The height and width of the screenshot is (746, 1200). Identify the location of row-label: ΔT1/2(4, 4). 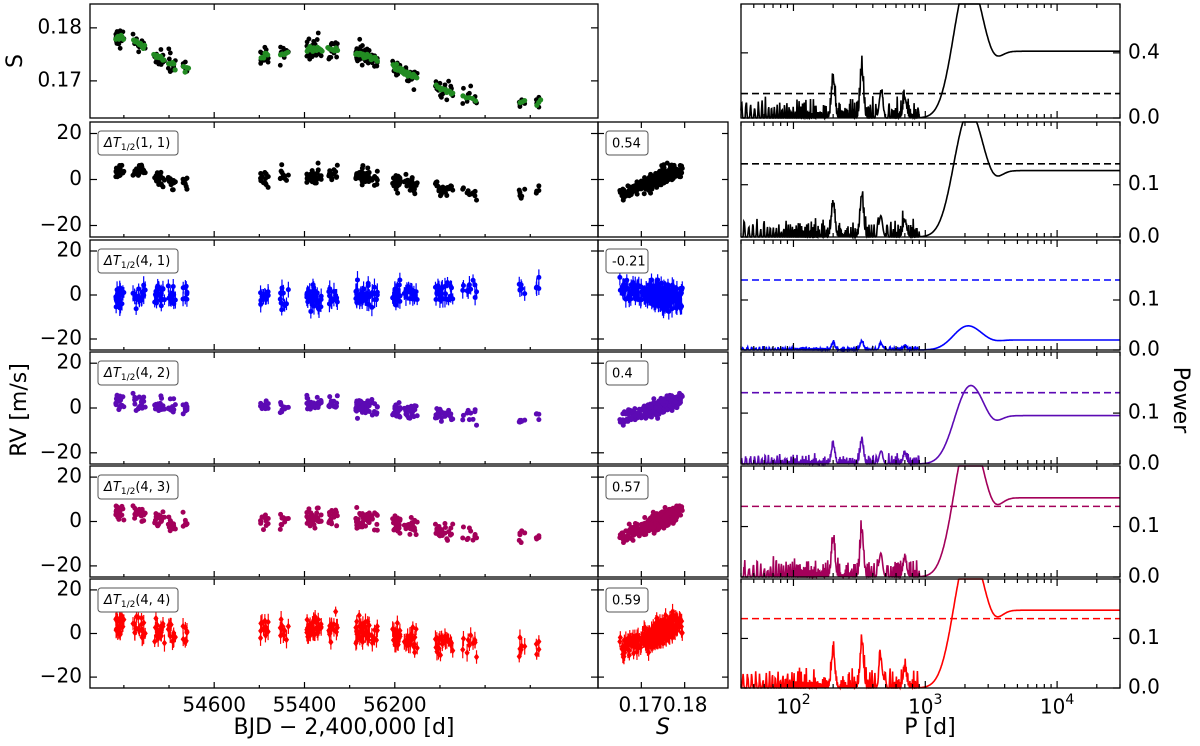
(136, 601).